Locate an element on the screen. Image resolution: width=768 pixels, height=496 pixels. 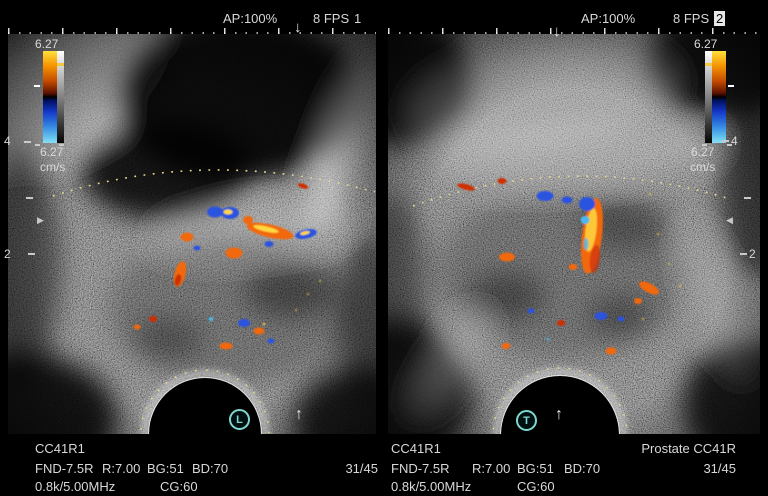
orientation-marker-right: T is located at coordinates (526, 420).